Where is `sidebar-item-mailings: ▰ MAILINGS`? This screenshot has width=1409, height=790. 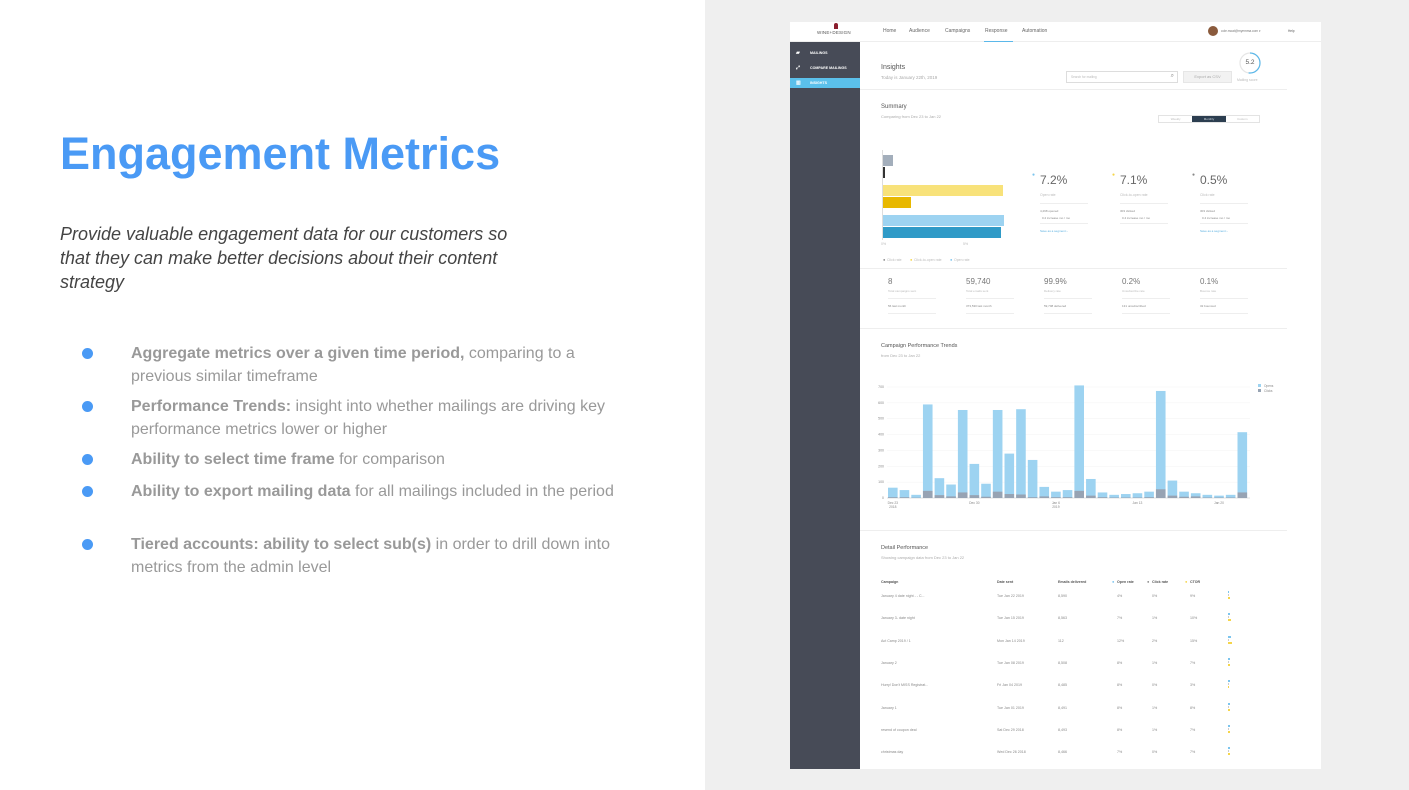
sidebar-item-mailings: ▰ MAILINGS is located at coordinates (825, 53).